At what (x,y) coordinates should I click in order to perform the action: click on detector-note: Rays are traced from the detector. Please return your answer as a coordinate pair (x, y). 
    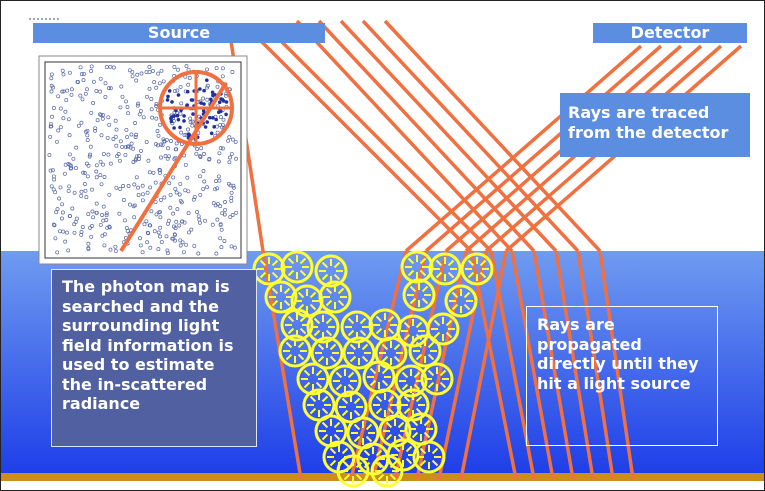
    Looking at the image, I should click on (655, 125).